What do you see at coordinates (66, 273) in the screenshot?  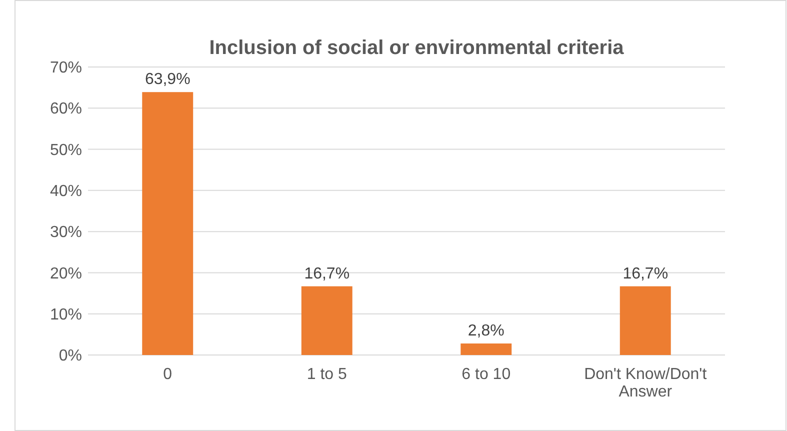 I see `y-tick-label: 20%` at bounding box center [66, 273].